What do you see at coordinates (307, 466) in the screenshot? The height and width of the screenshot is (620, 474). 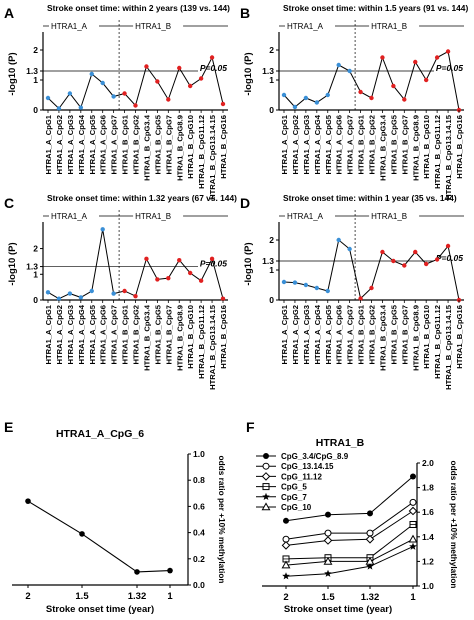 I see `legend-label: CpG_13.14.15` at bounding box center [307, 466].